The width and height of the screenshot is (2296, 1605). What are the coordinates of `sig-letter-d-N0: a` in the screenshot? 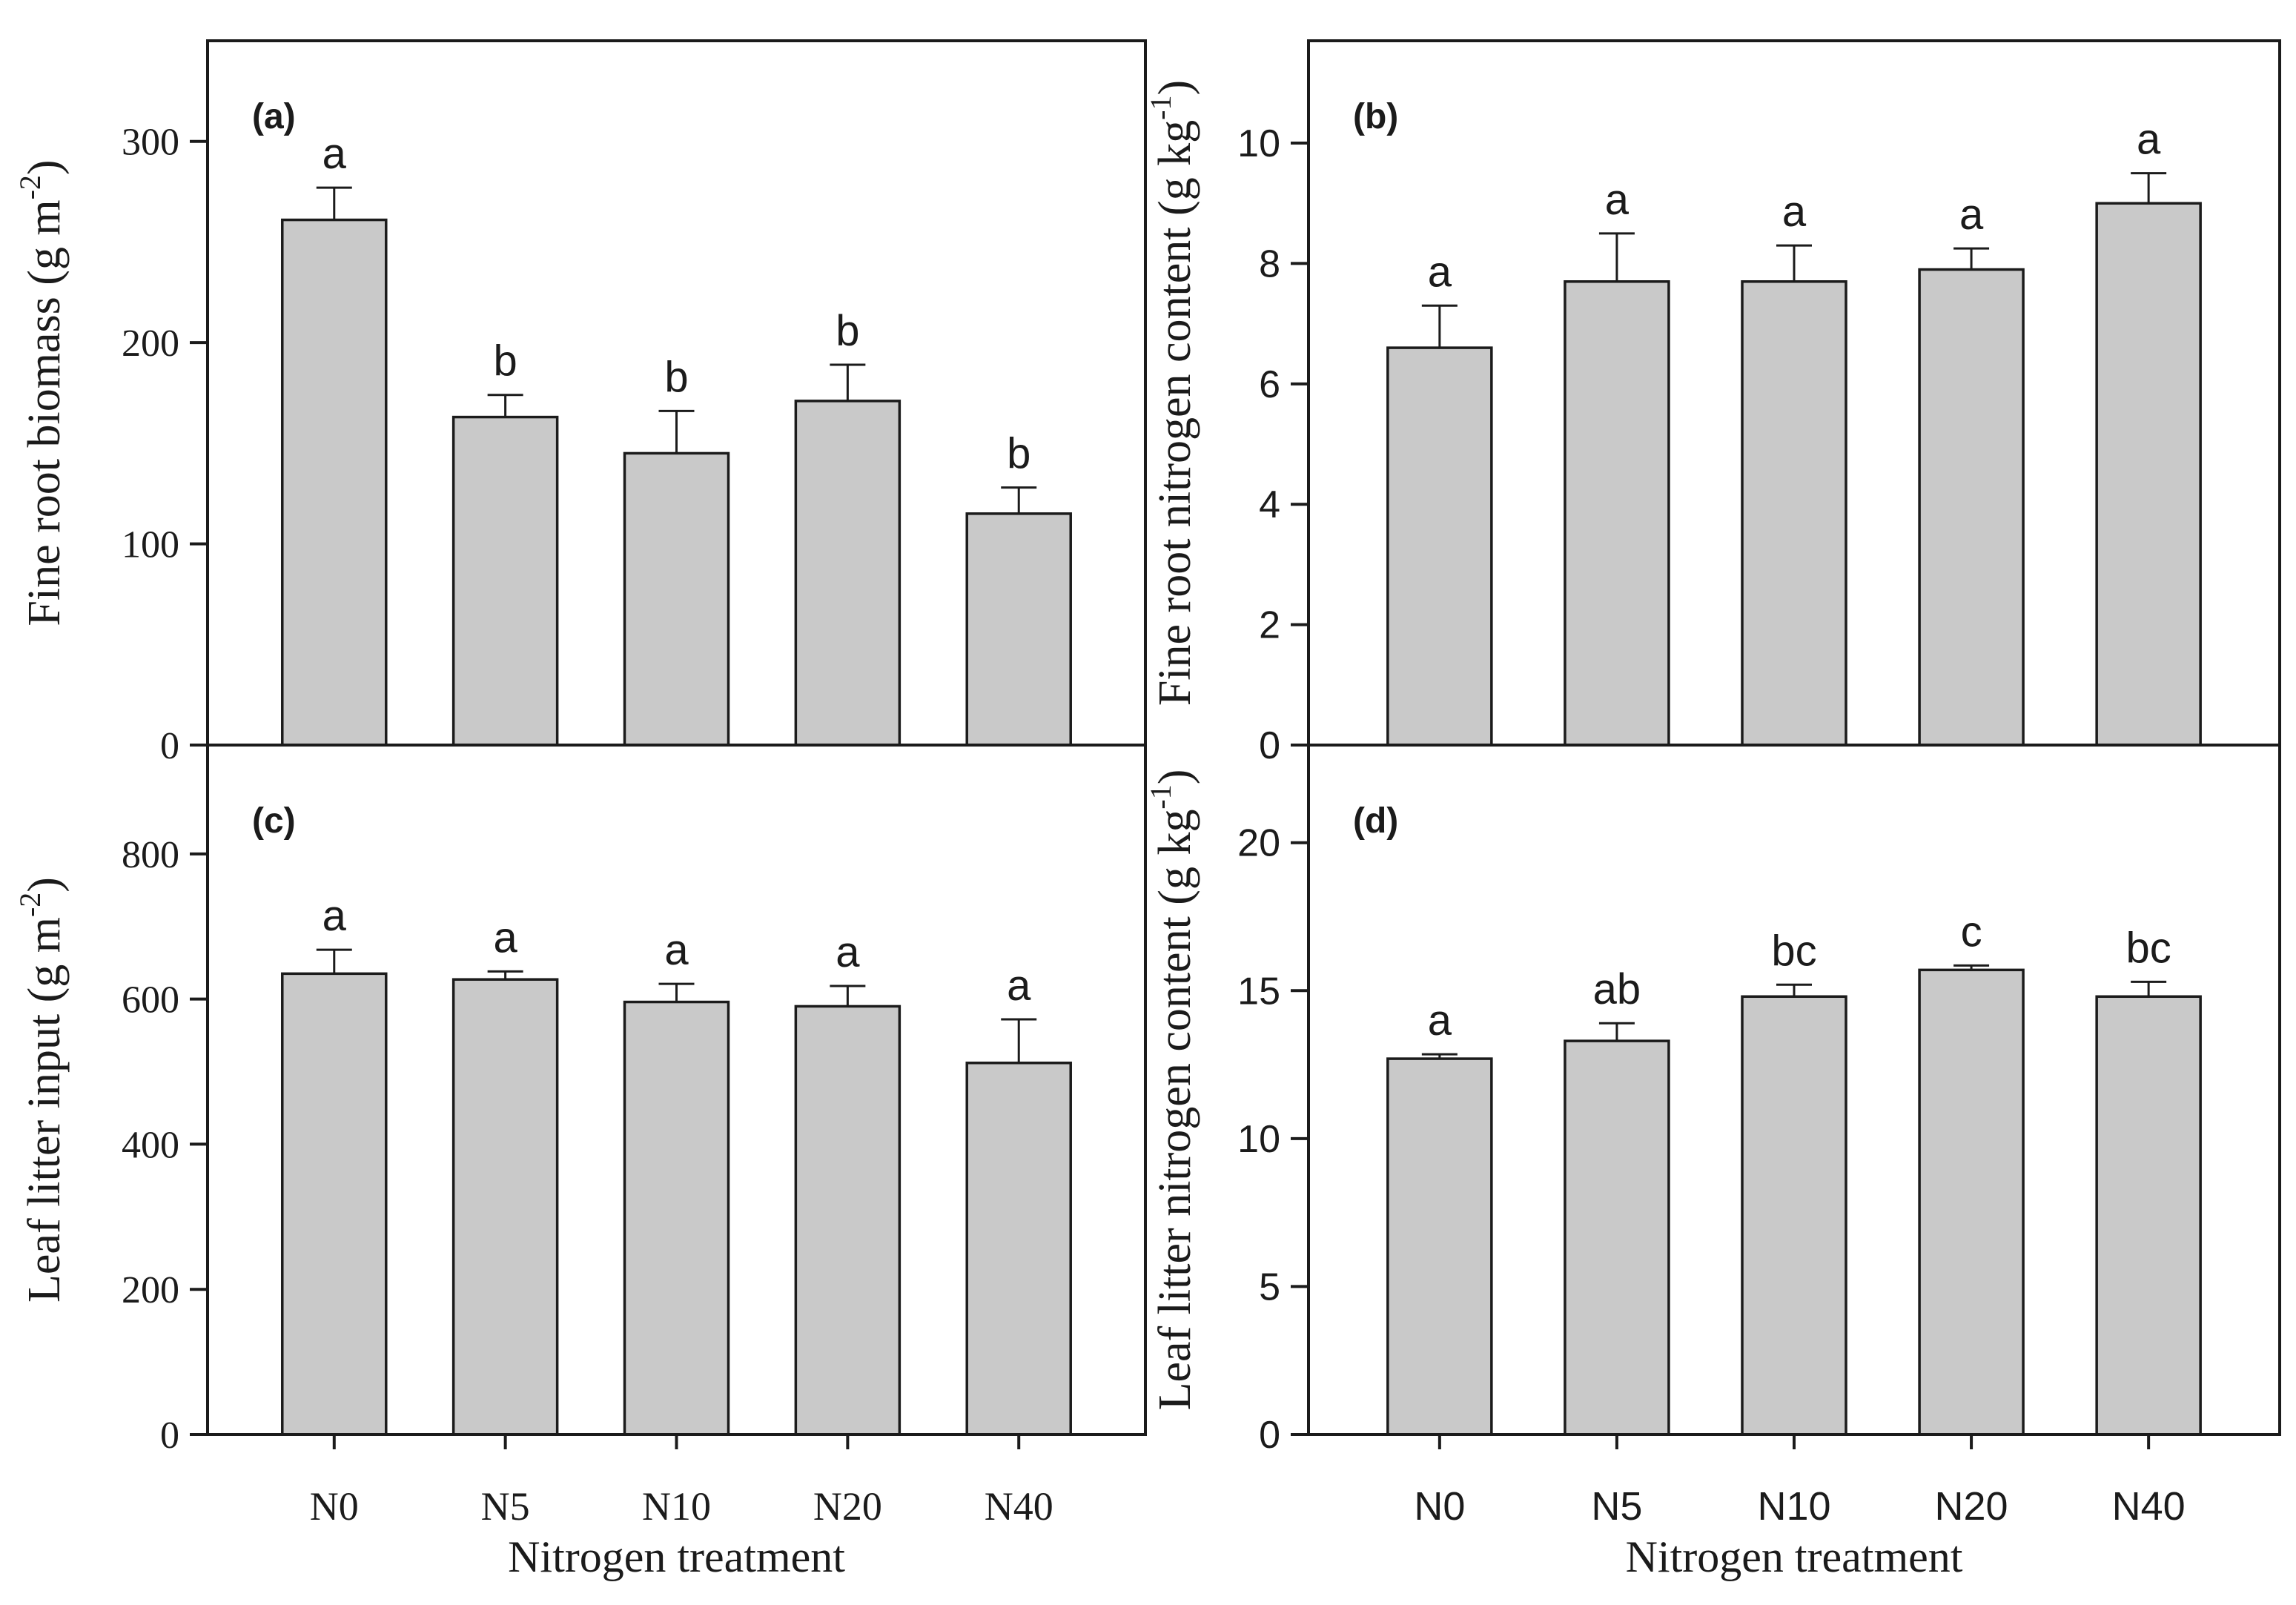 It's located at (1440, 1020).